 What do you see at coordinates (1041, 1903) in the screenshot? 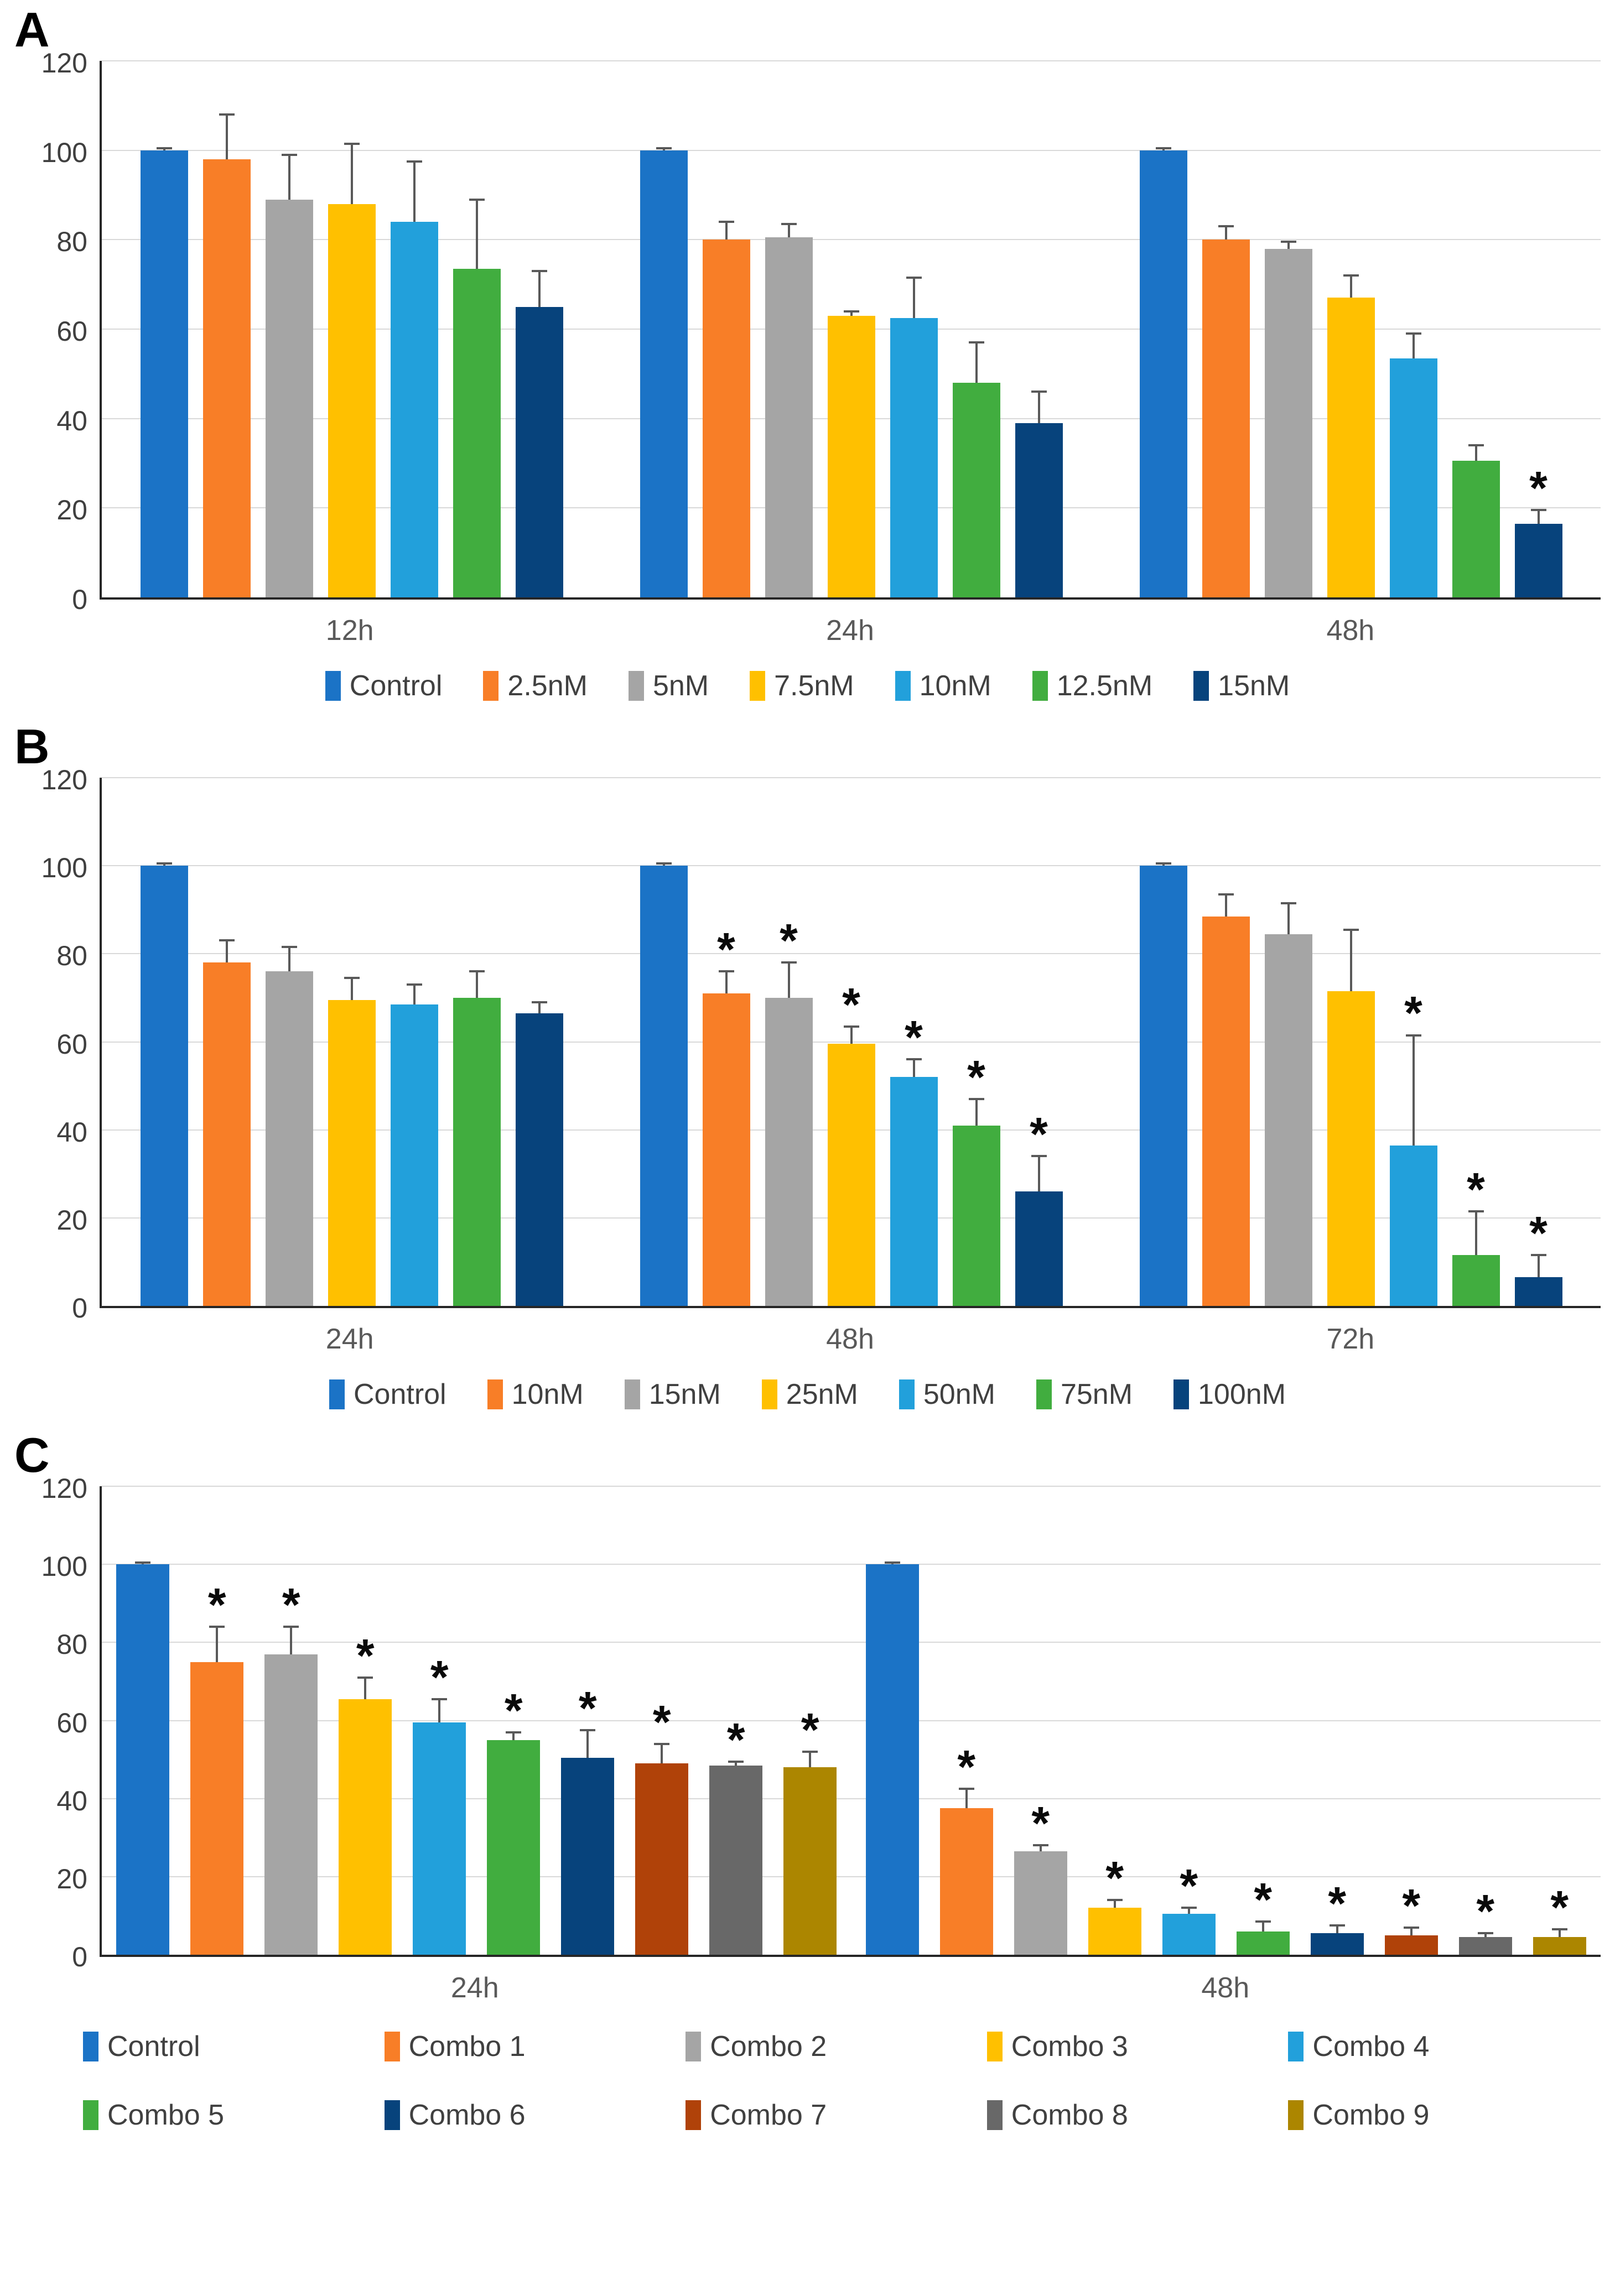
I see `bar-Combo 2-48h` at bounding box center [1041, 1903].